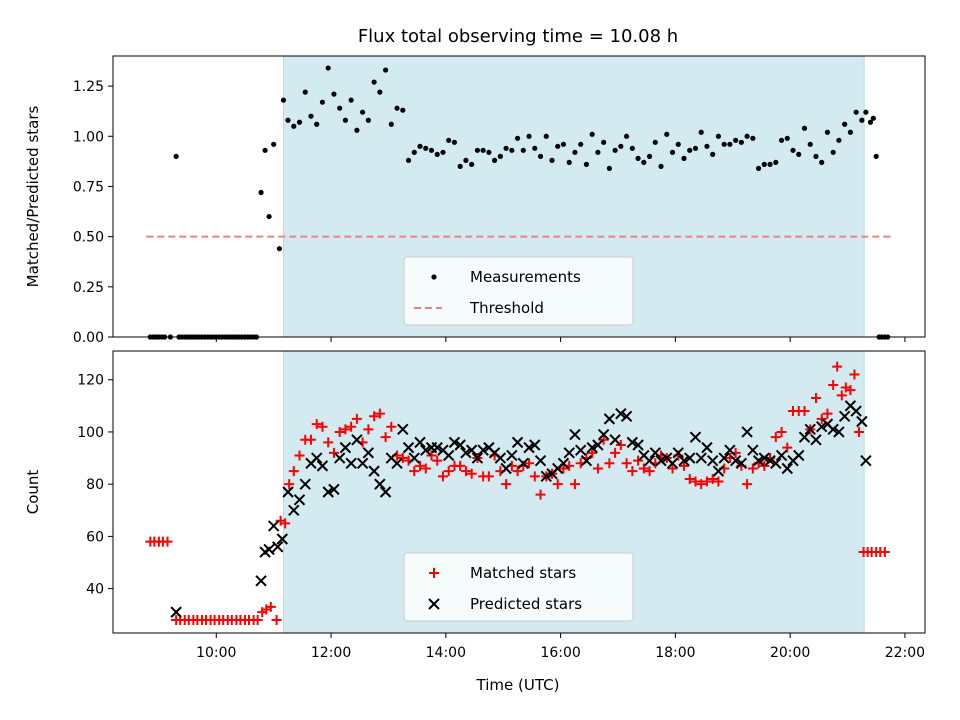 The image size is (960, 720). I want to click on legend-measurement-marker, so click(434, 277).